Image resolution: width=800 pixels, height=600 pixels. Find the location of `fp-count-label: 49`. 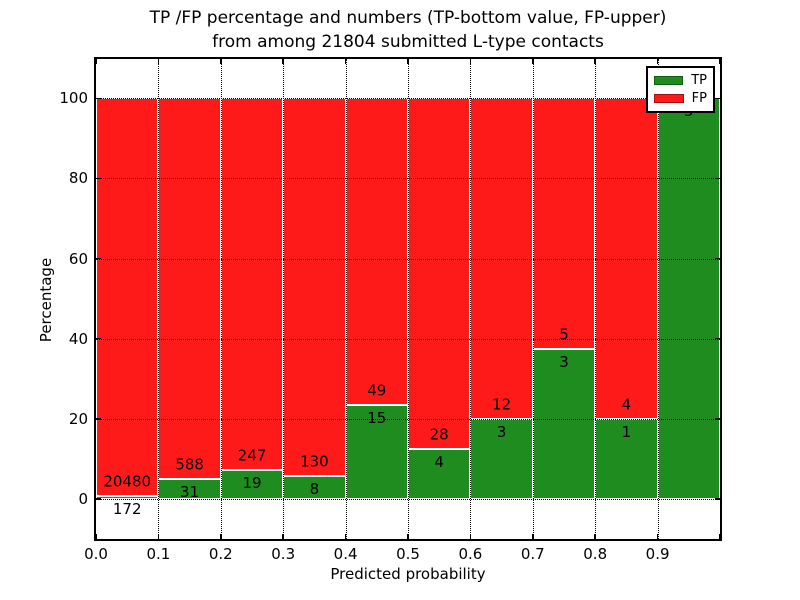

fp-count-label: 49 is located at coordinates (377, 390).